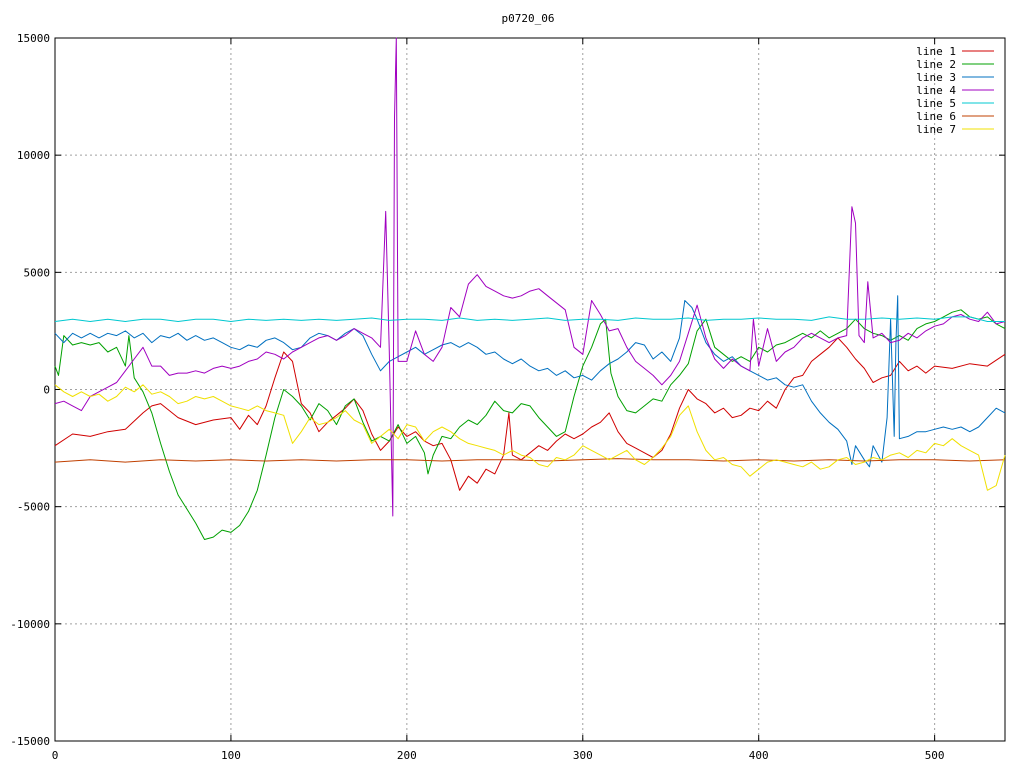  What do you see at coordinates (936, 103) in the screenshot?
I see `legend-label: line 5` at bounding box center [936, 103].